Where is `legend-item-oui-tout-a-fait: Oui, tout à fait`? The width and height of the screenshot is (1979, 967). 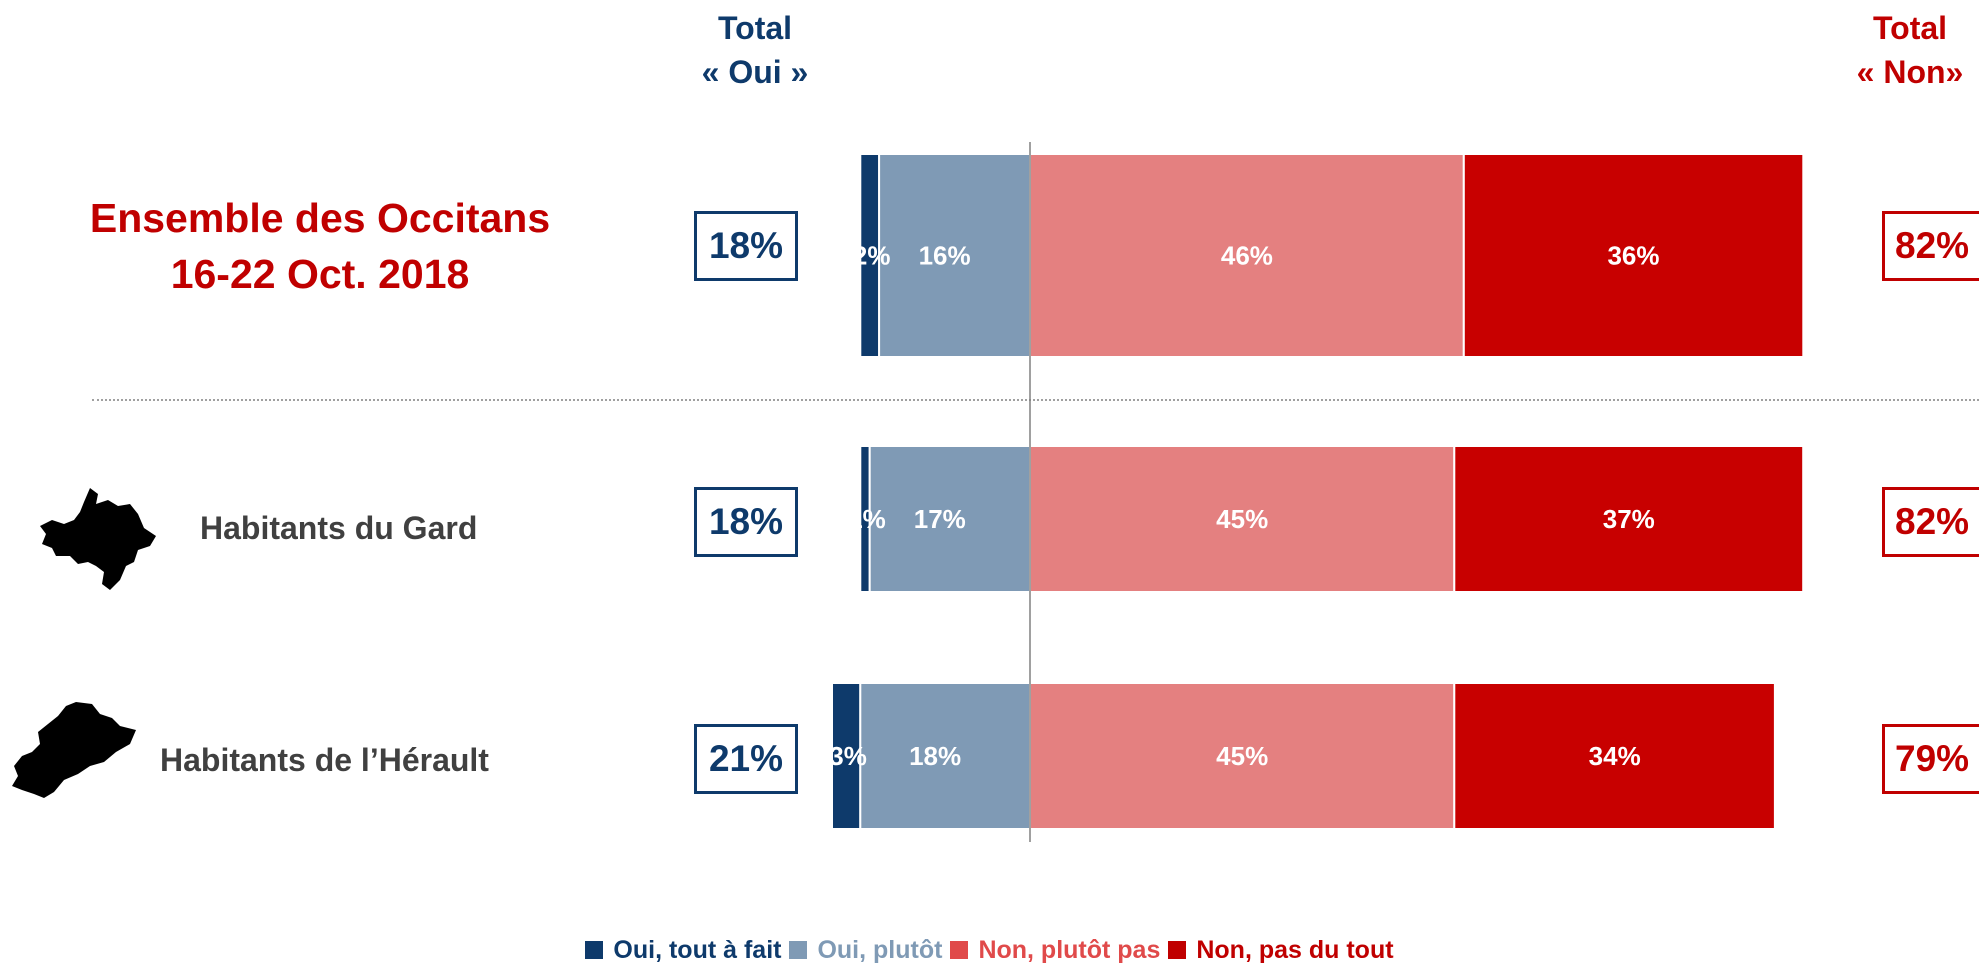
legend-item-oui-tout-a-fait: Oui, tout à fait is located at coordinates (683, 950).